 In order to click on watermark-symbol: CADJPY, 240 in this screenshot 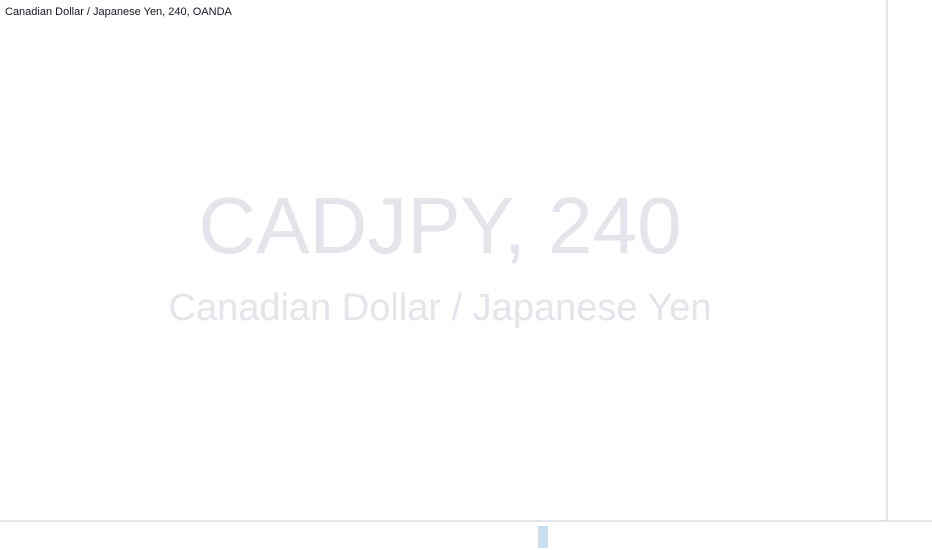, I will do `click(439, 225)`.